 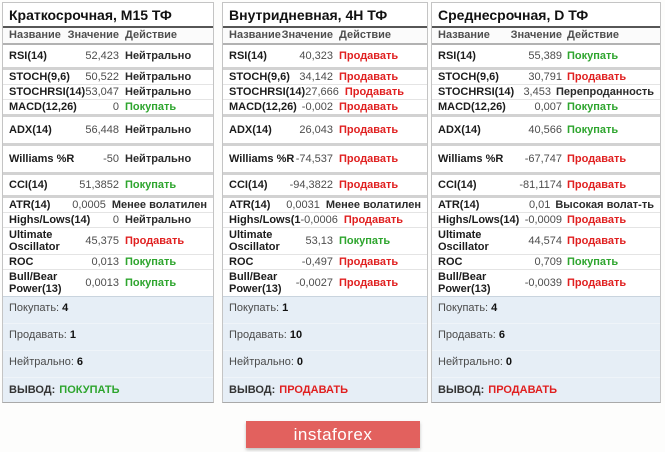 I want to click on indicator-value: 0,01, so click(x=539, y=205).